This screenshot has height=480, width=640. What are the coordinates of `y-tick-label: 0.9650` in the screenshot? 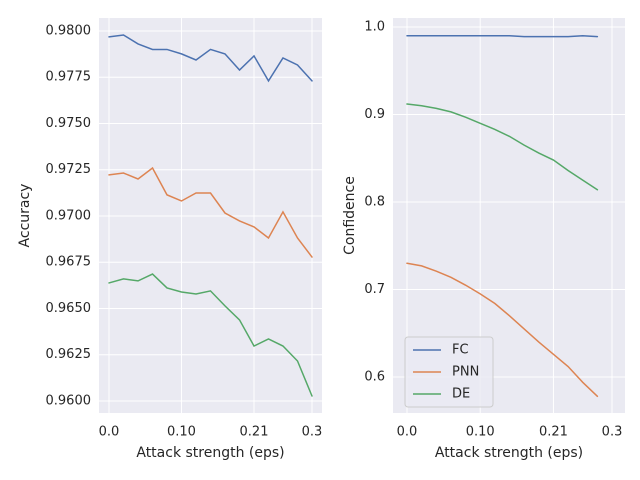 It's located at (69, 308).